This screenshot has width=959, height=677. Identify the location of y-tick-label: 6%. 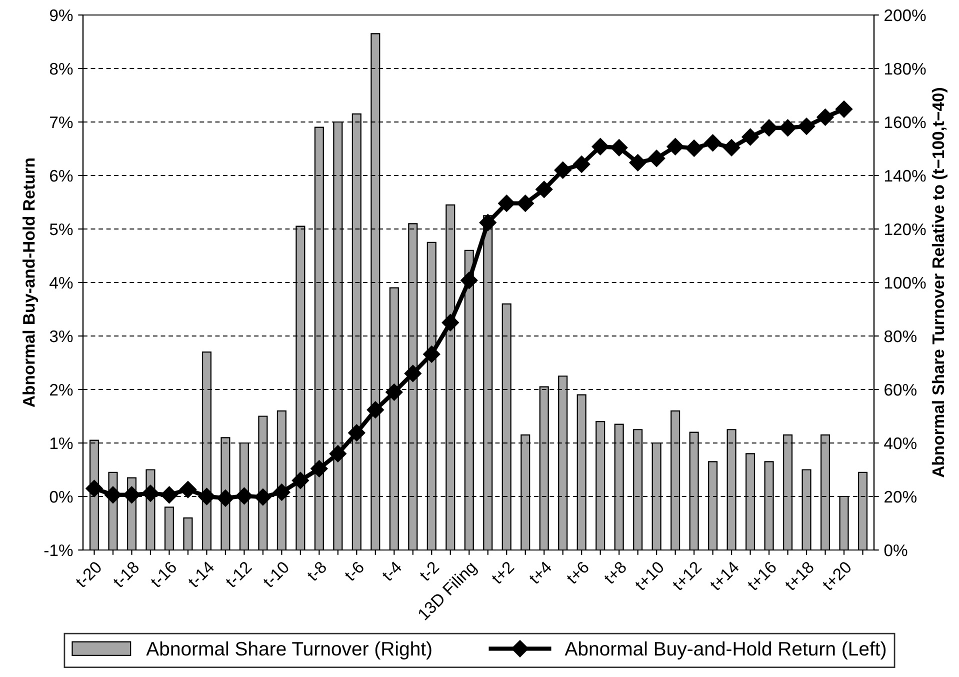
(61, 176).